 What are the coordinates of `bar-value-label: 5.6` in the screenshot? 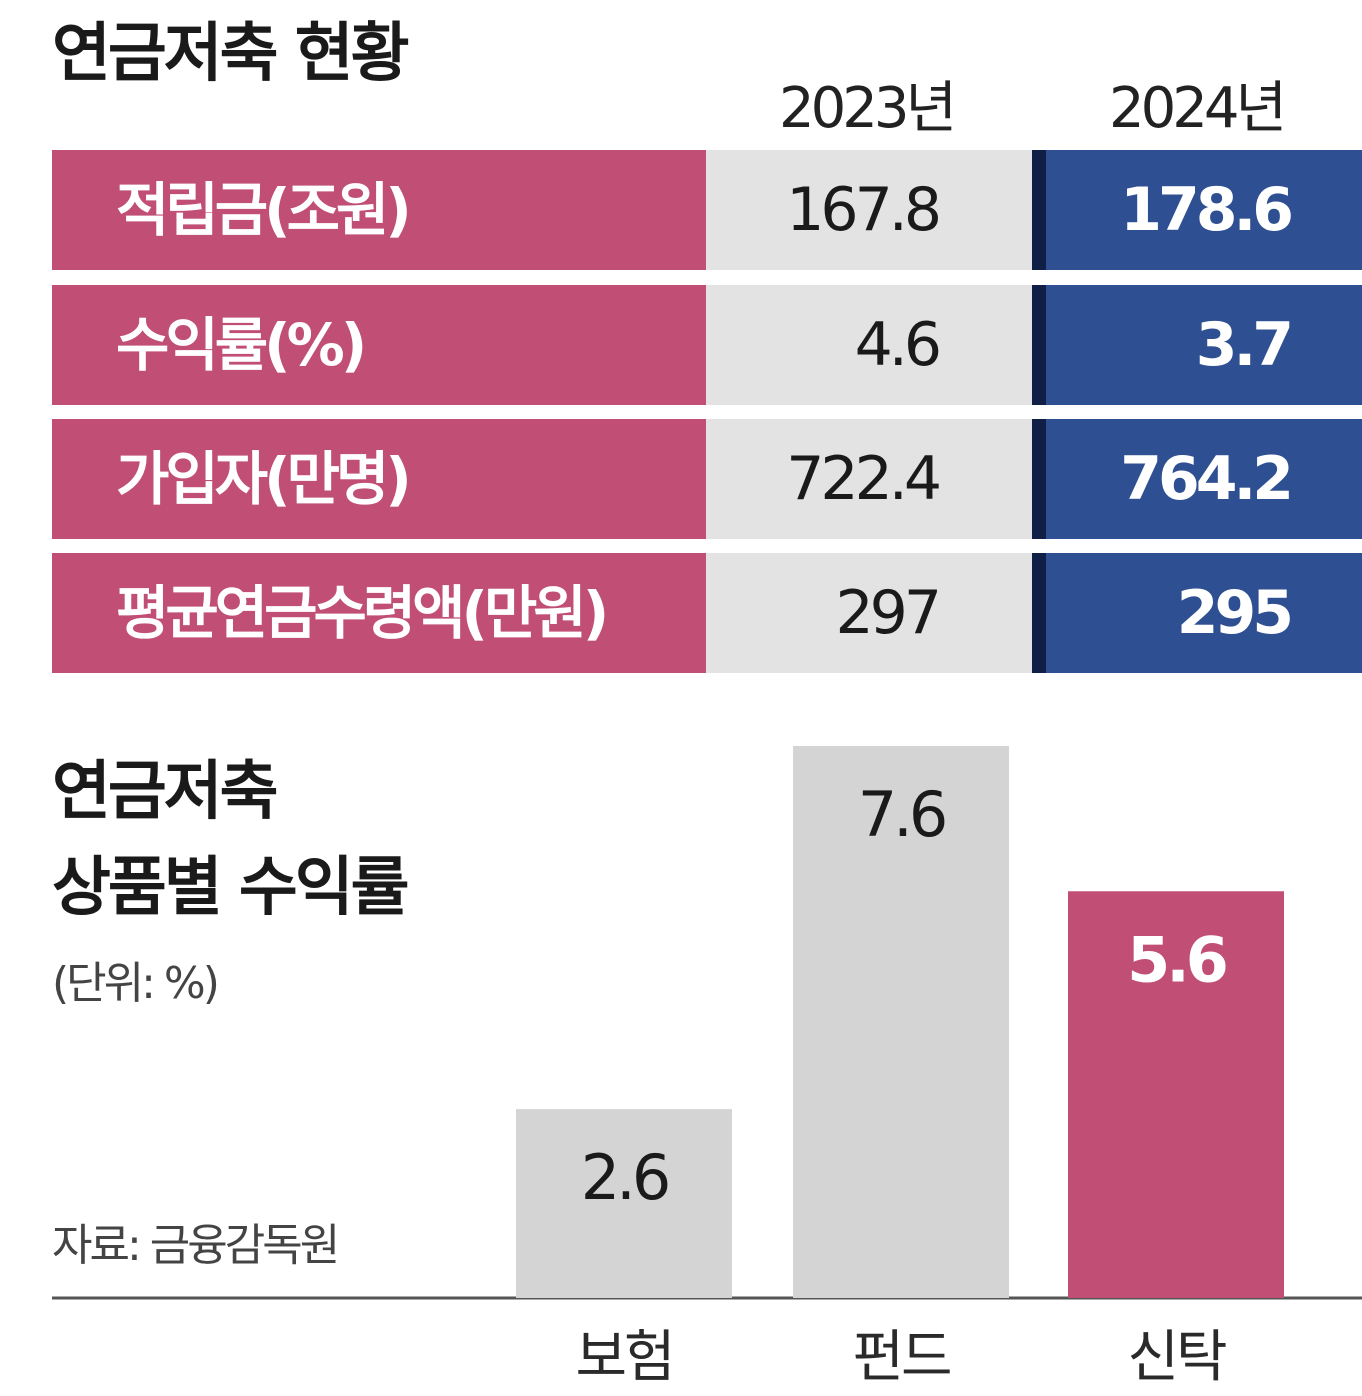 It's located at (1176, 959).